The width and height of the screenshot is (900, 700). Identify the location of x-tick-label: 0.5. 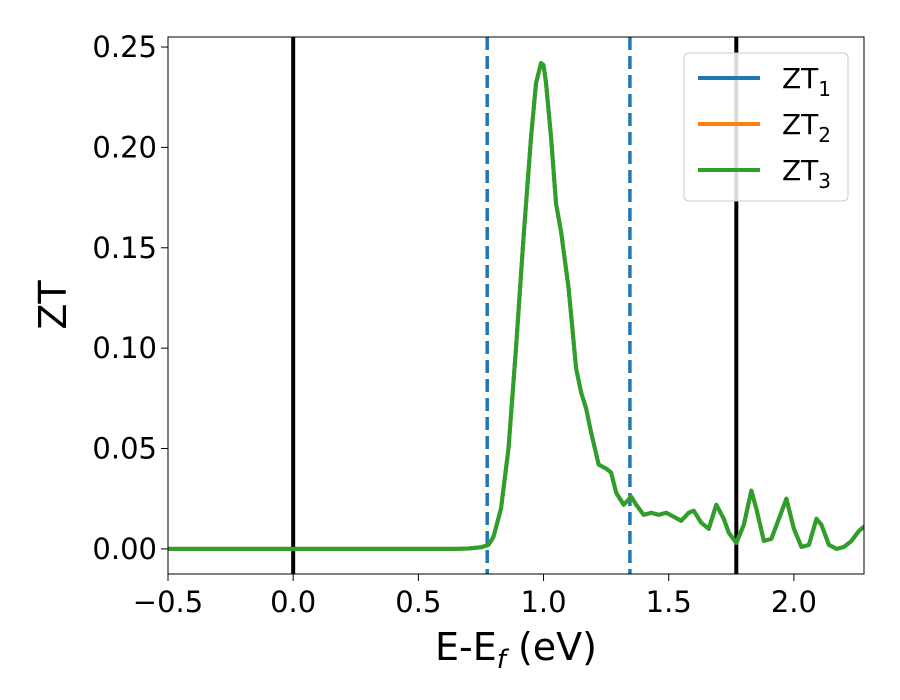
(418, 602).